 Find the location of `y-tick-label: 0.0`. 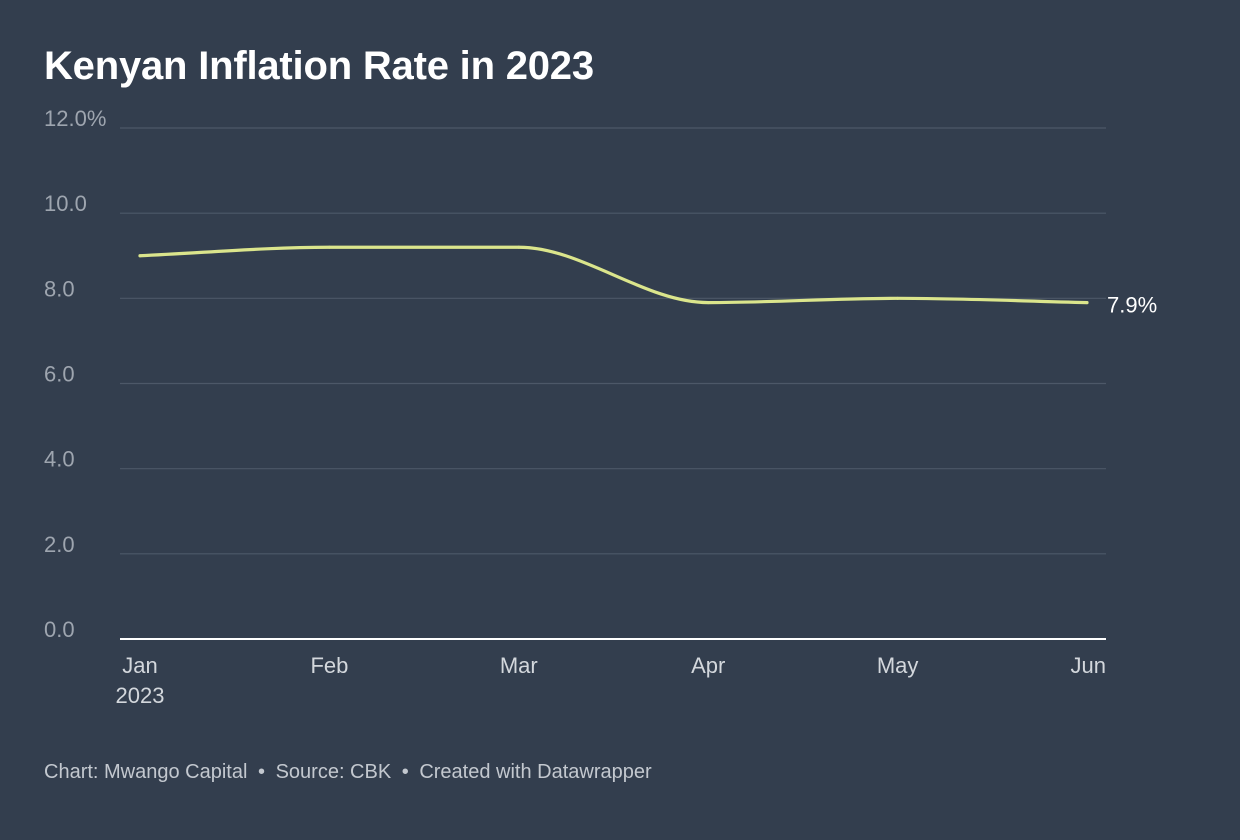

y-tick-label: 0.0 is located at coordinates (59, 629).